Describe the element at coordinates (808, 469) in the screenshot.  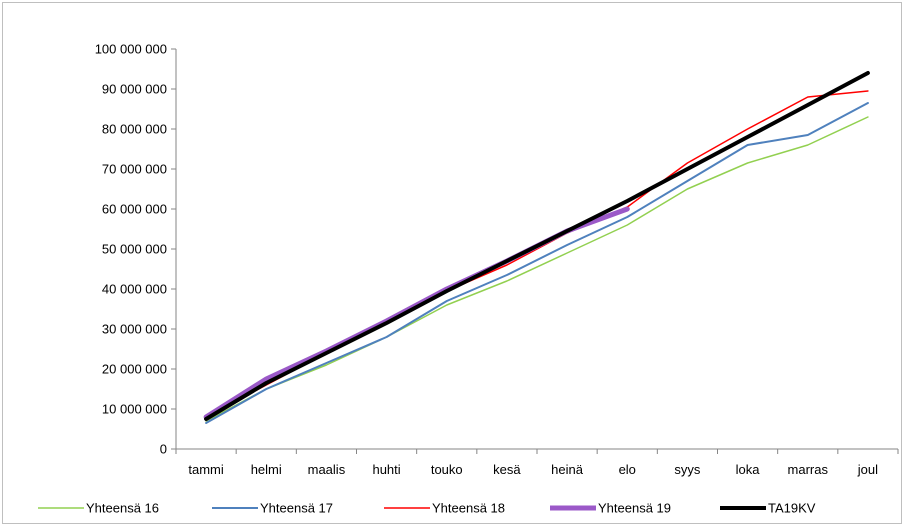
I see `x-tick-label: marras` at that location.